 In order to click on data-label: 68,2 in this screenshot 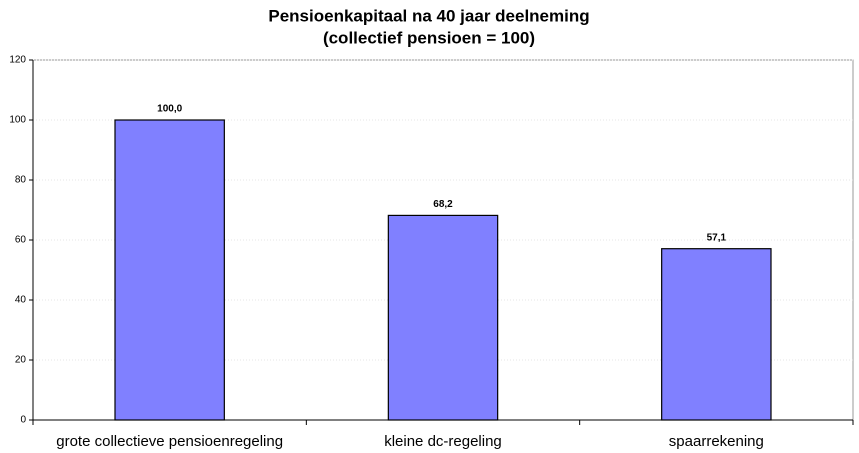, I will do `click(443, 204)`.